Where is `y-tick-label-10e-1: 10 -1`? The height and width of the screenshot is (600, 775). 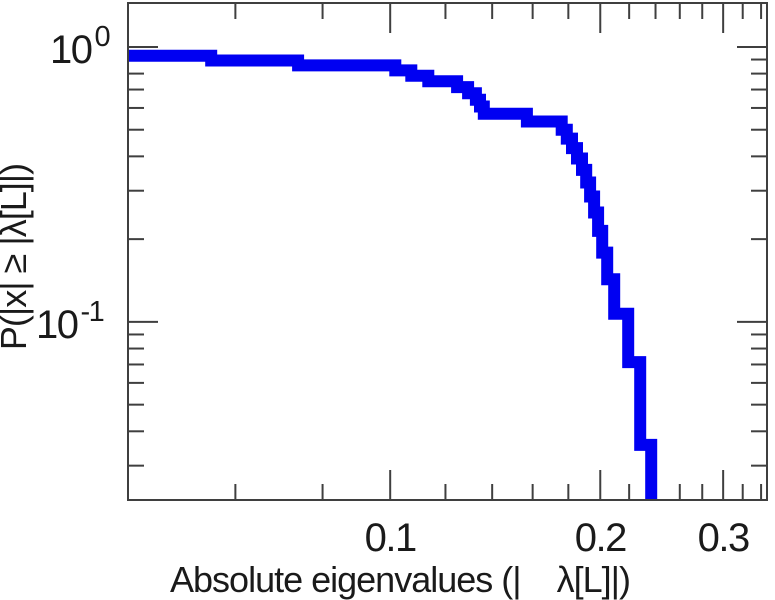 y-tick-label-10e-1: 10 -1 is located at coordinates (70, 321).